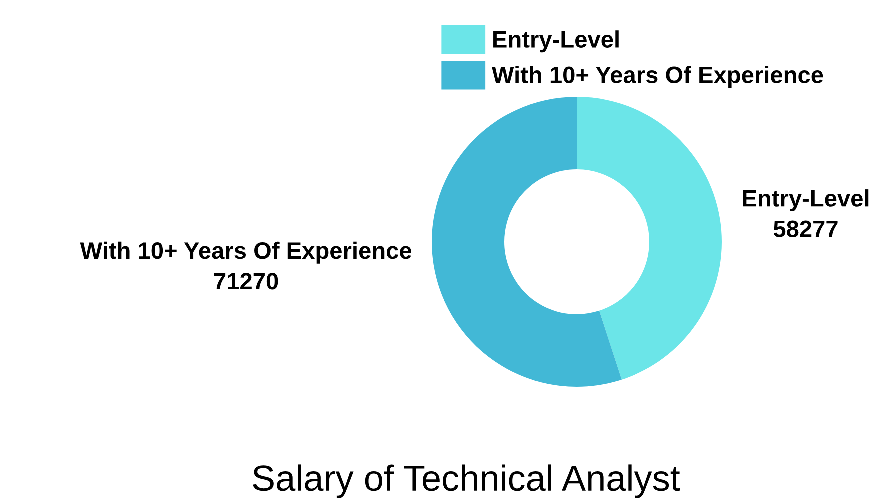  What do you see at coordinates (658, 77) in the screenshot?
I see `legend-label: With 10+ Years Of Experience` at bounding box center [658, 77].